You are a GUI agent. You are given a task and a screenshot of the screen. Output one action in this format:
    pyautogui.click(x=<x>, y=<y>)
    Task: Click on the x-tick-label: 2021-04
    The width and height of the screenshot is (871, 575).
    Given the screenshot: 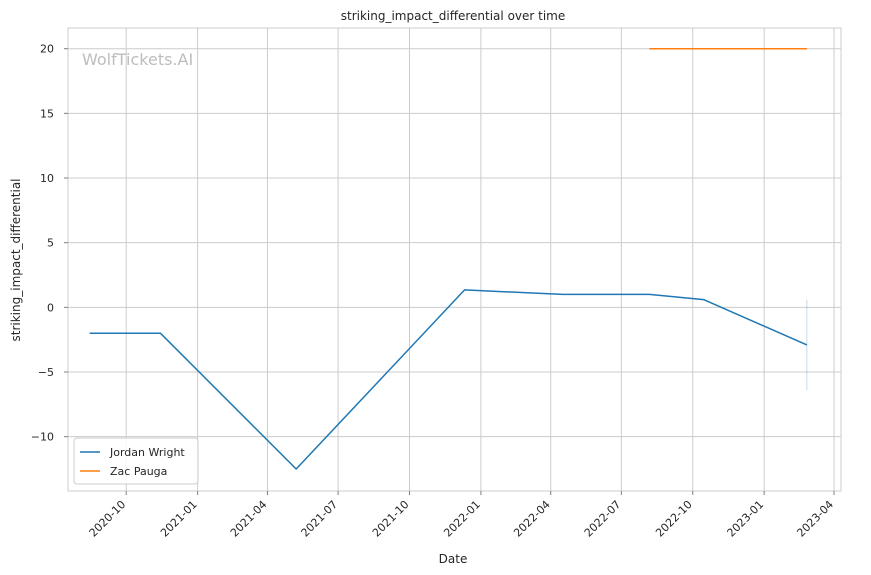 What is the action you would take?
    pyautogui.click(x=249, y=519)
    